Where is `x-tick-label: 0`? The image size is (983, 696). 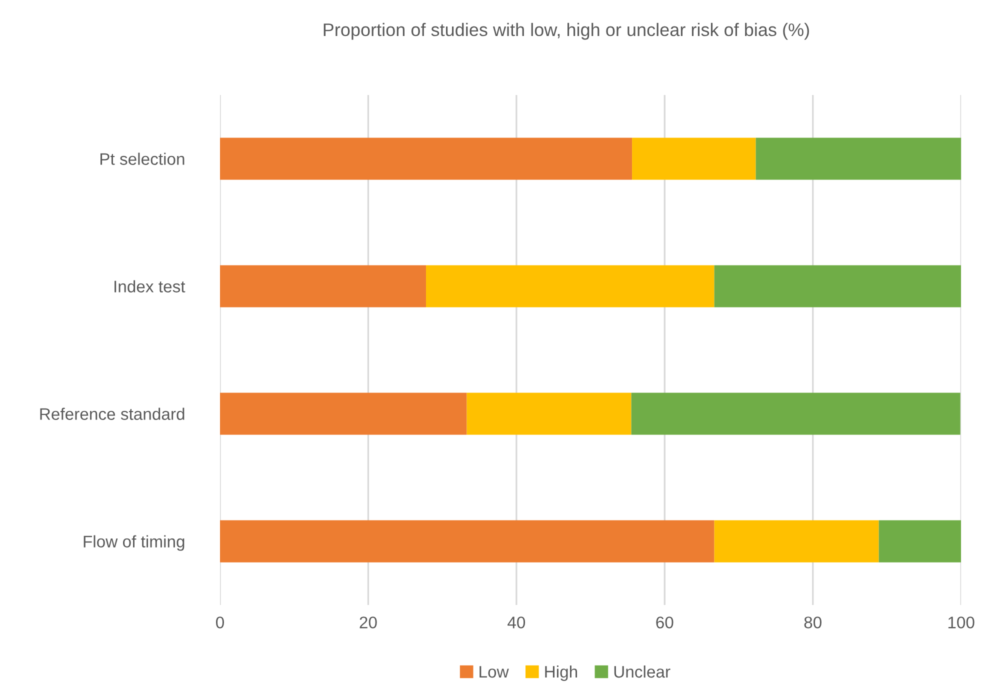
x-tick-label: 0 is located at coordinates (220, 622).